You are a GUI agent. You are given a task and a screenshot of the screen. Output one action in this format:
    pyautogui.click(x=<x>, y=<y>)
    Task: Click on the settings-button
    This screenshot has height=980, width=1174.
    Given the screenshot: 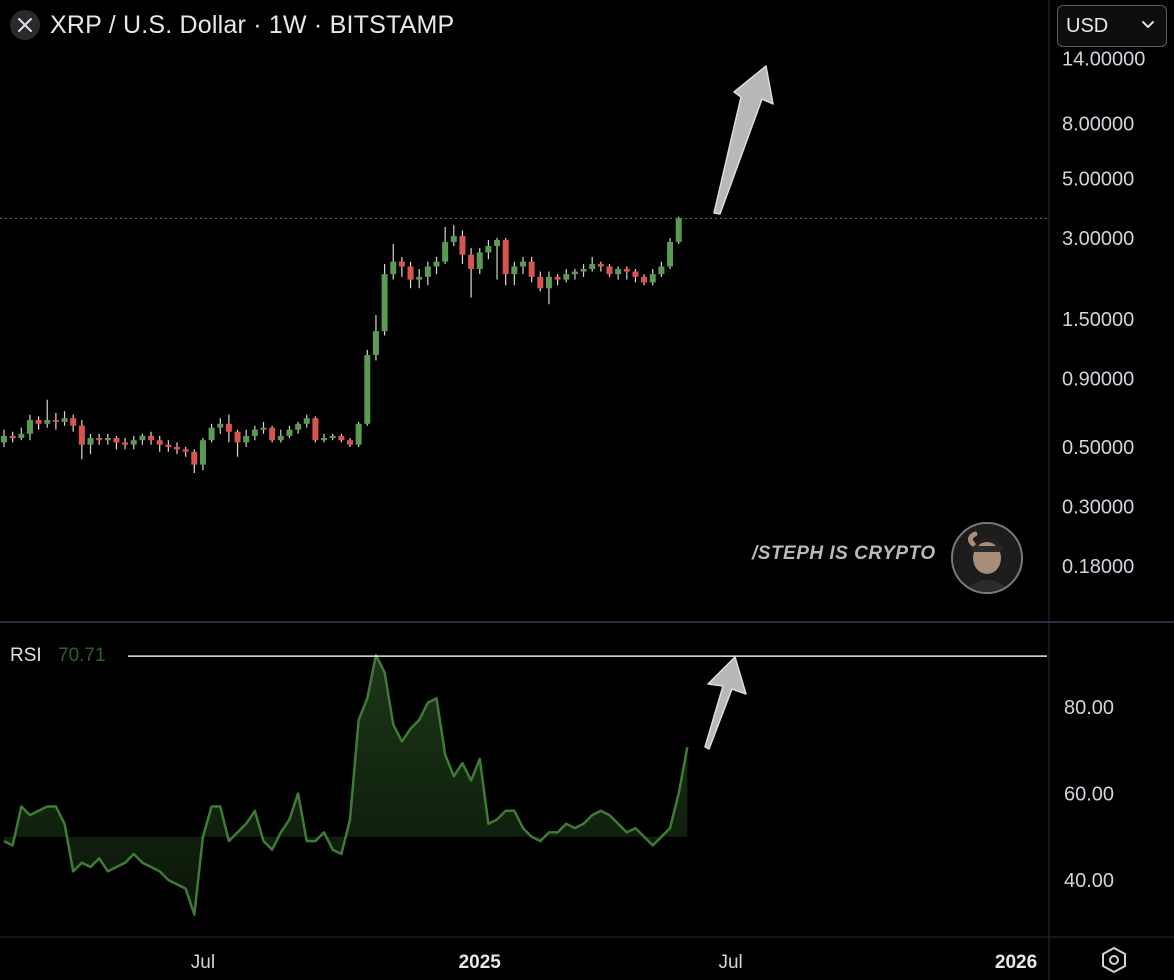 What is the action you would take?
    pyautogui.click(x=1114, y=960)
    